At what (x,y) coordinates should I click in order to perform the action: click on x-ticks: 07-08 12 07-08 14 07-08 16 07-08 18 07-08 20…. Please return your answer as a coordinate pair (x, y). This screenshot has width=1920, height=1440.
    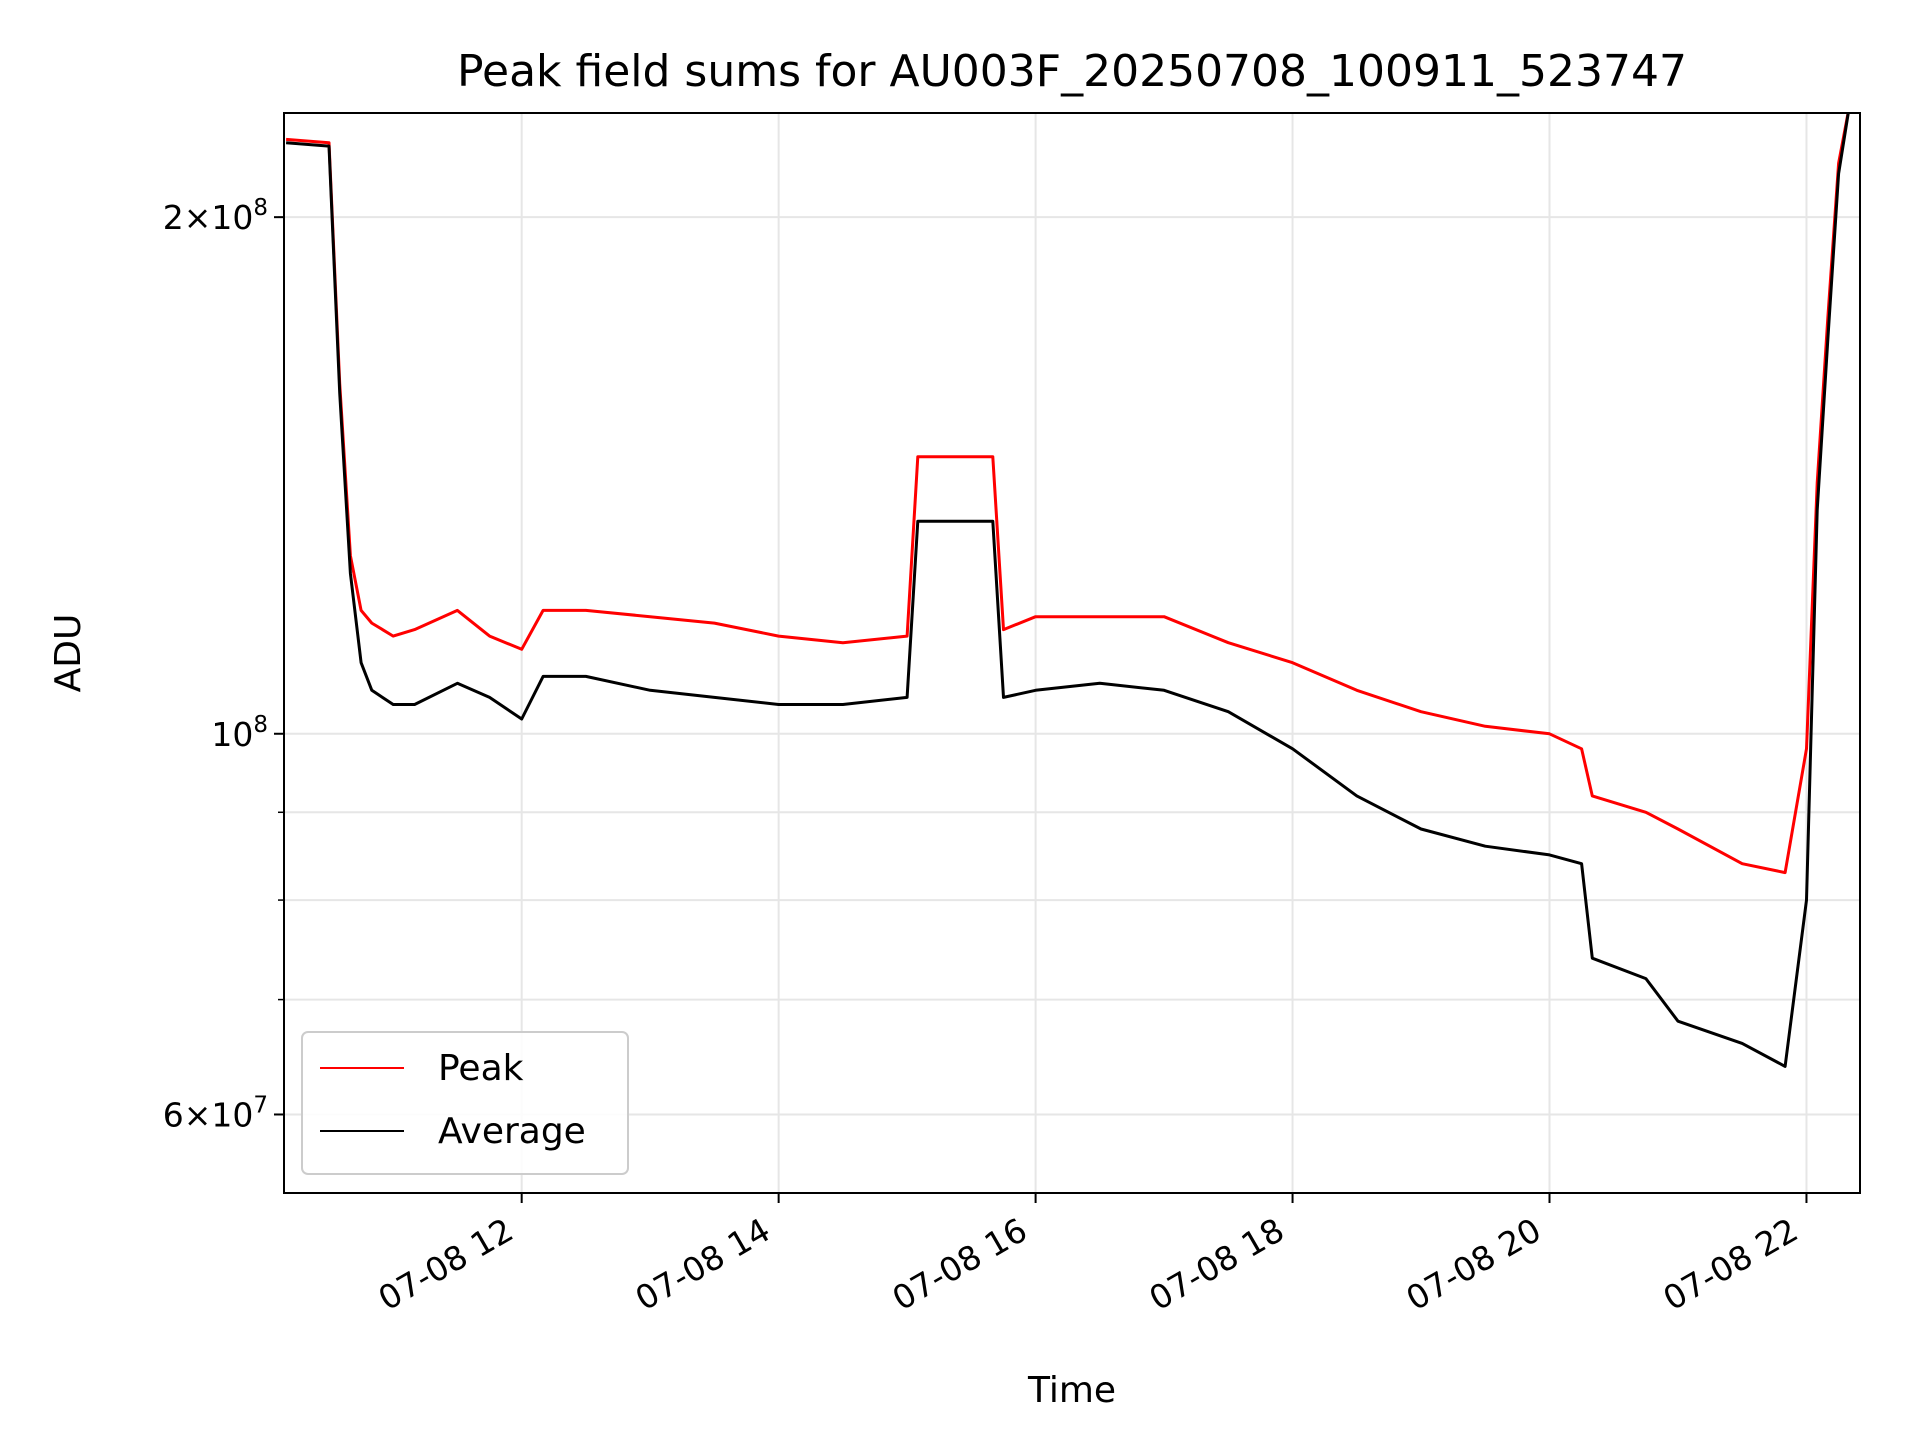
    Looking at the image, I should click on (1090, 1255).